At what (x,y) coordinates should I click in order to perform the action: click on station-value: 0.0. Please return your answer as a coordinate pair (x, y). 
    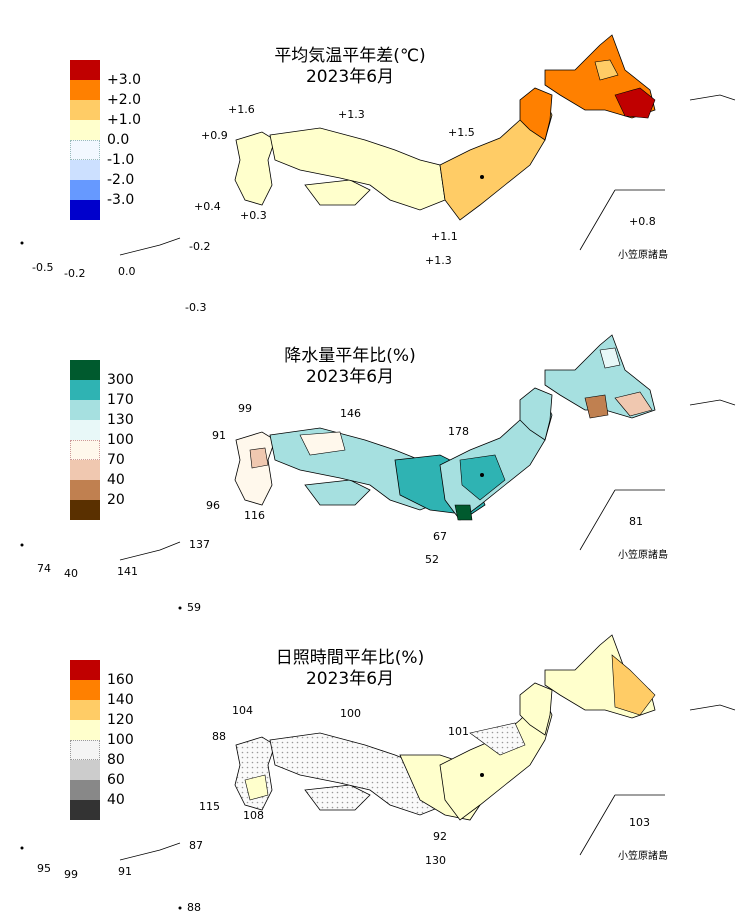
    Looking at the image, I should click on (127, 271).